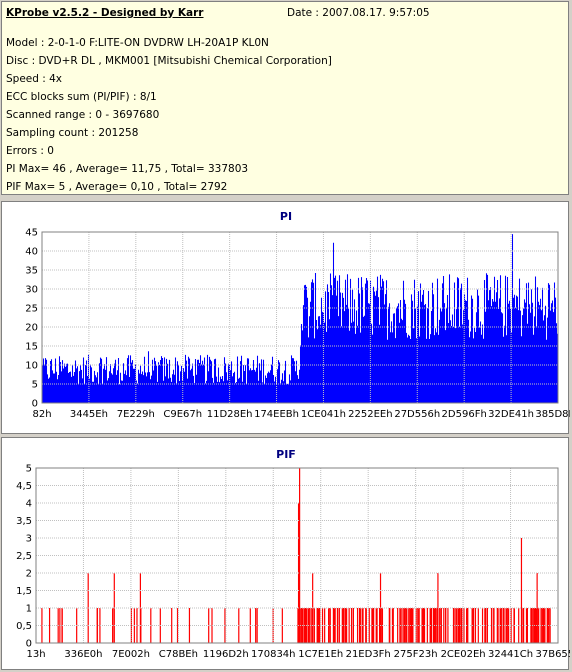  I want to click on x-tick-label: 174EEBh, so click(276, 414).